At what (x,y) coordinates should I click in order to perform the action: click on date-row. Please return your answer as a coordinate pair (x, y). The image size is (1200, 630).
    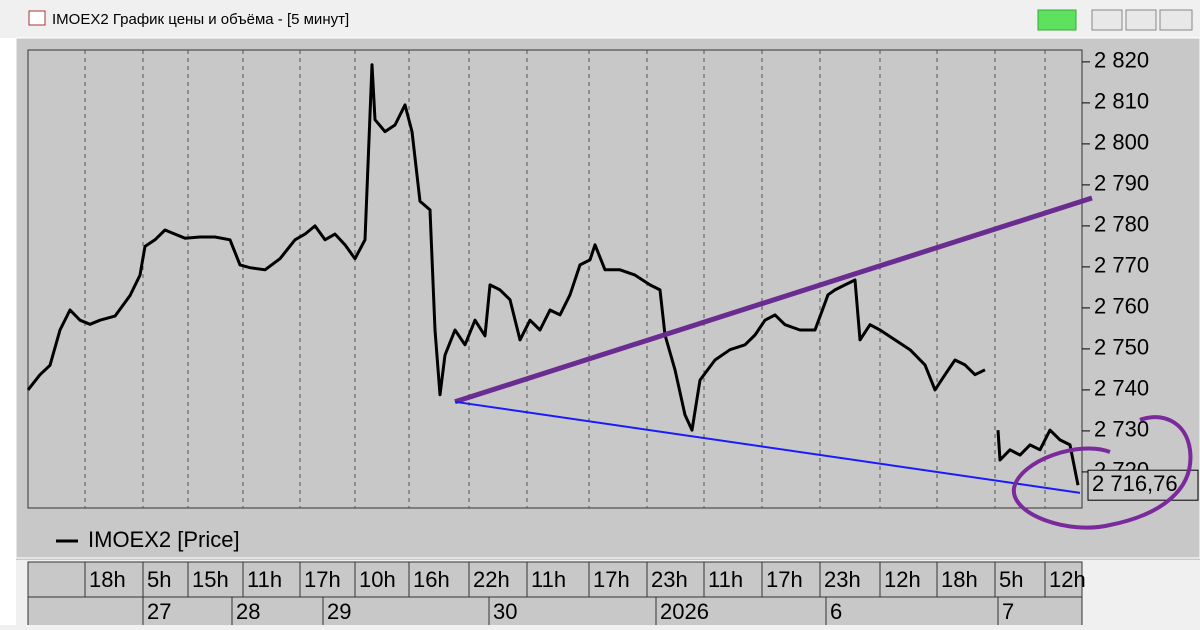
    Looking at the image, I should click on (555, 612).